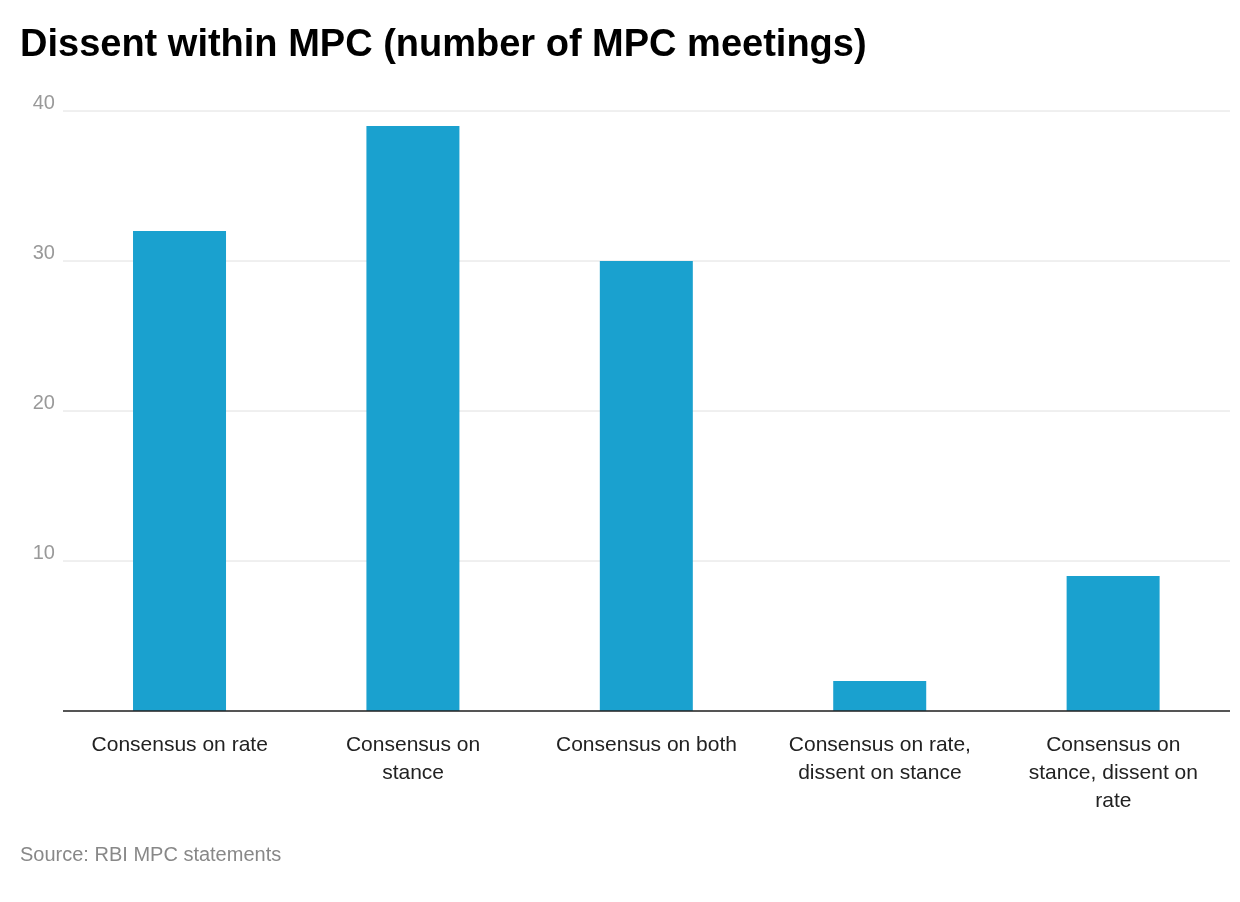  I want to click on chart-title: Dissent within MPC (number of MPC meetings), so click(444, 43).